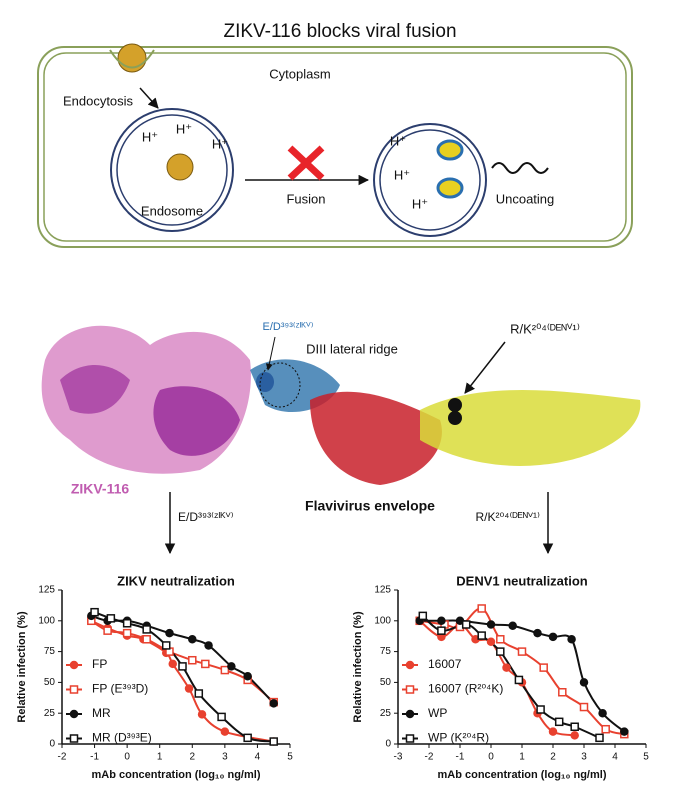  I want to click on label: R/K²⁰⁴⁽ᴰᴱᴺⱽ¹⁾, so click(545, 328).